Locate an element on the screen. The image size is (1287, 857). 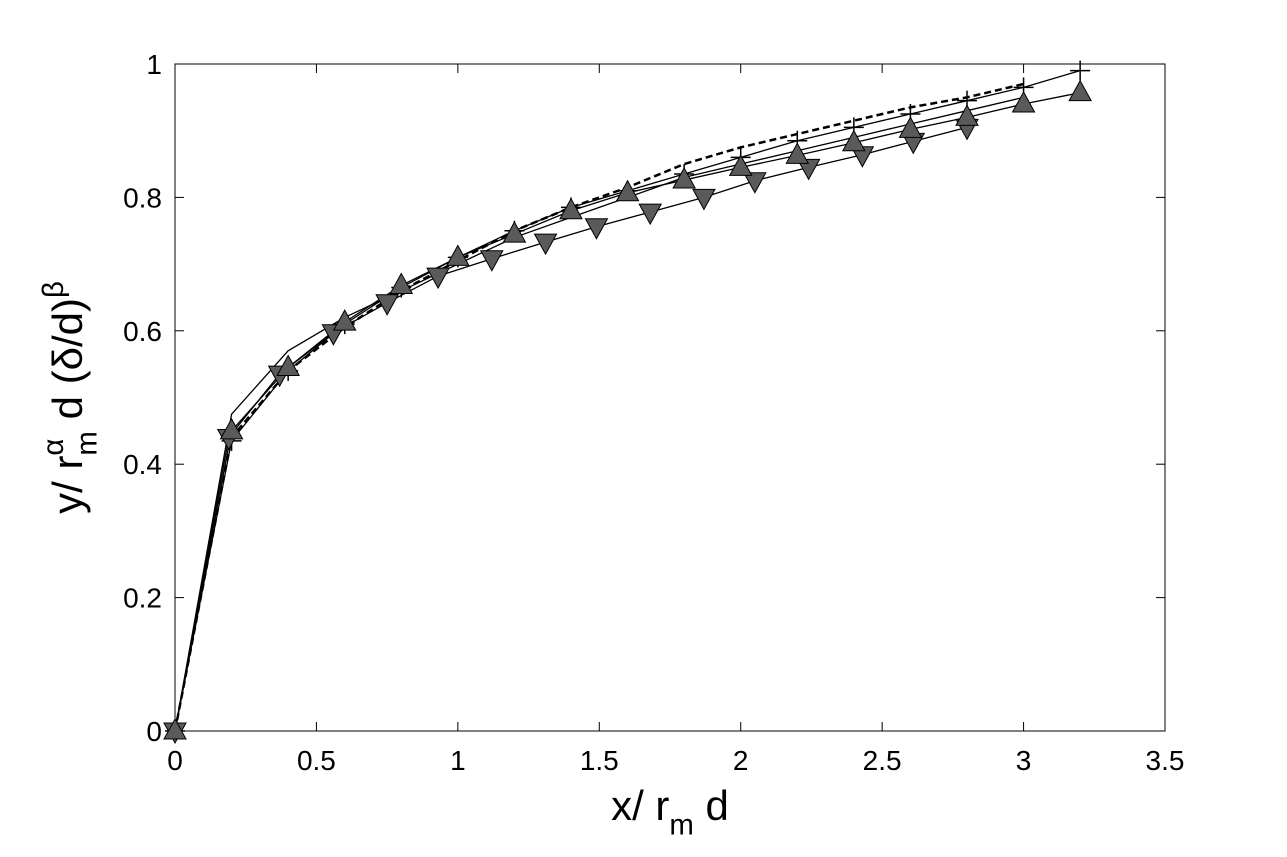
x-tick-label: 2 is located at coordinates (741, 760).